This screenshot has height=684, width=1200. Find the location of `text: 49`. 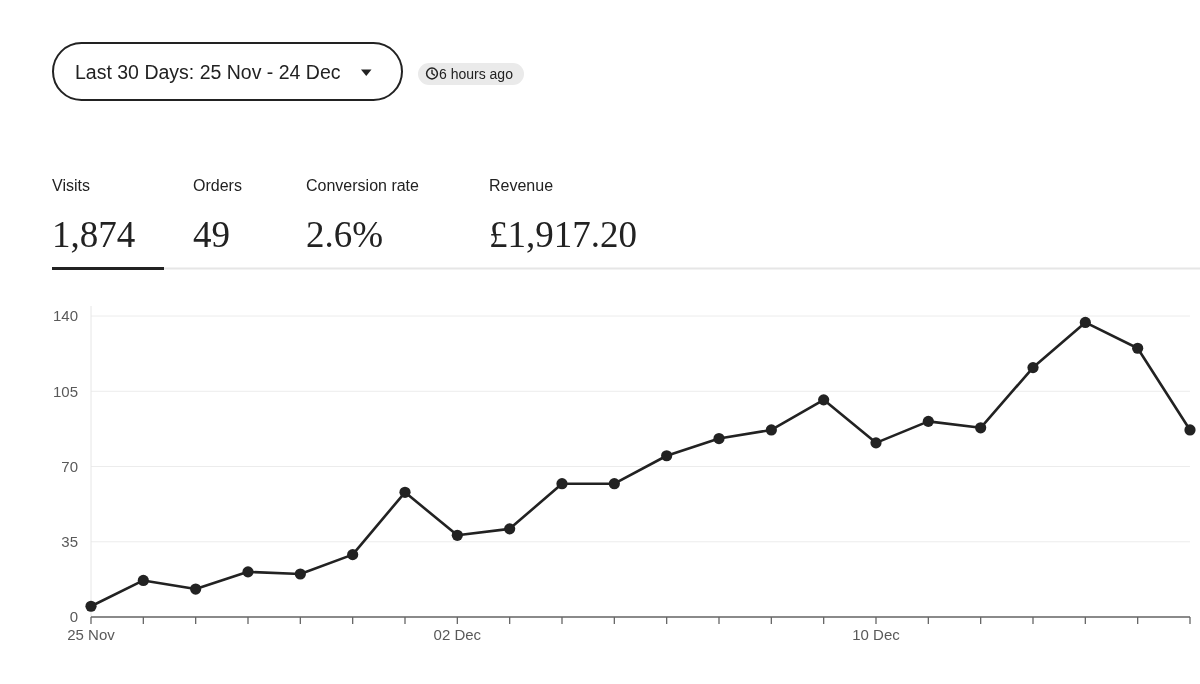

text: 49 is located at coordinates (211, 234).